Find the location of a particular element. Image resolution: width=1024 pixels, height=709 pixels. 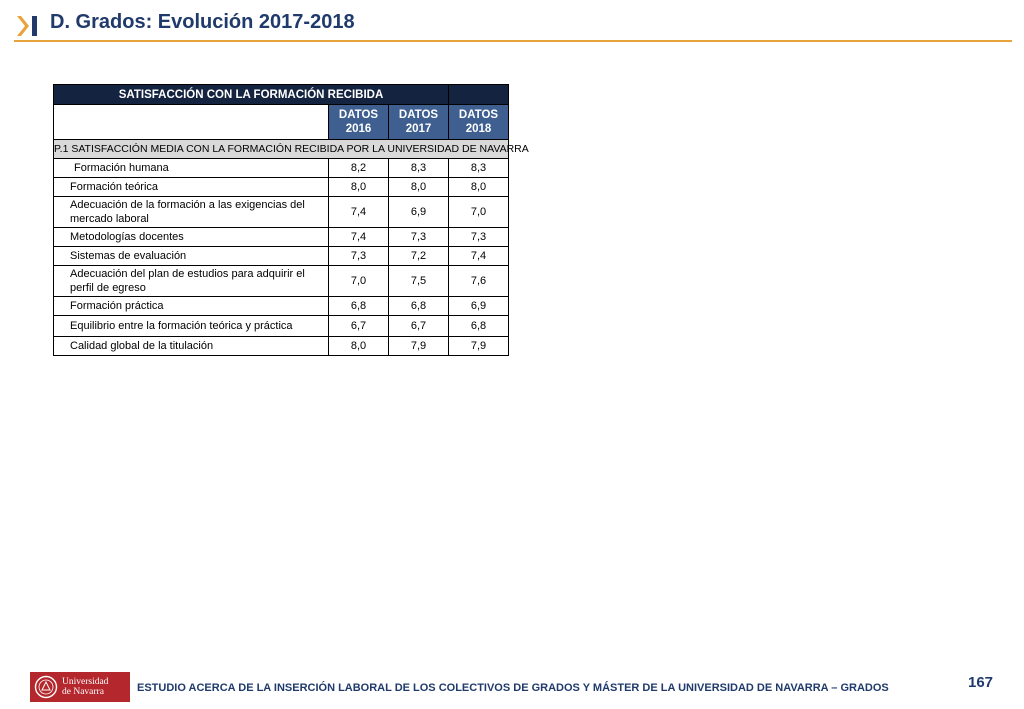

table-row: Sistemas de evaluación 7,3 7,2 7,4 is located at coordinates (281, 256).